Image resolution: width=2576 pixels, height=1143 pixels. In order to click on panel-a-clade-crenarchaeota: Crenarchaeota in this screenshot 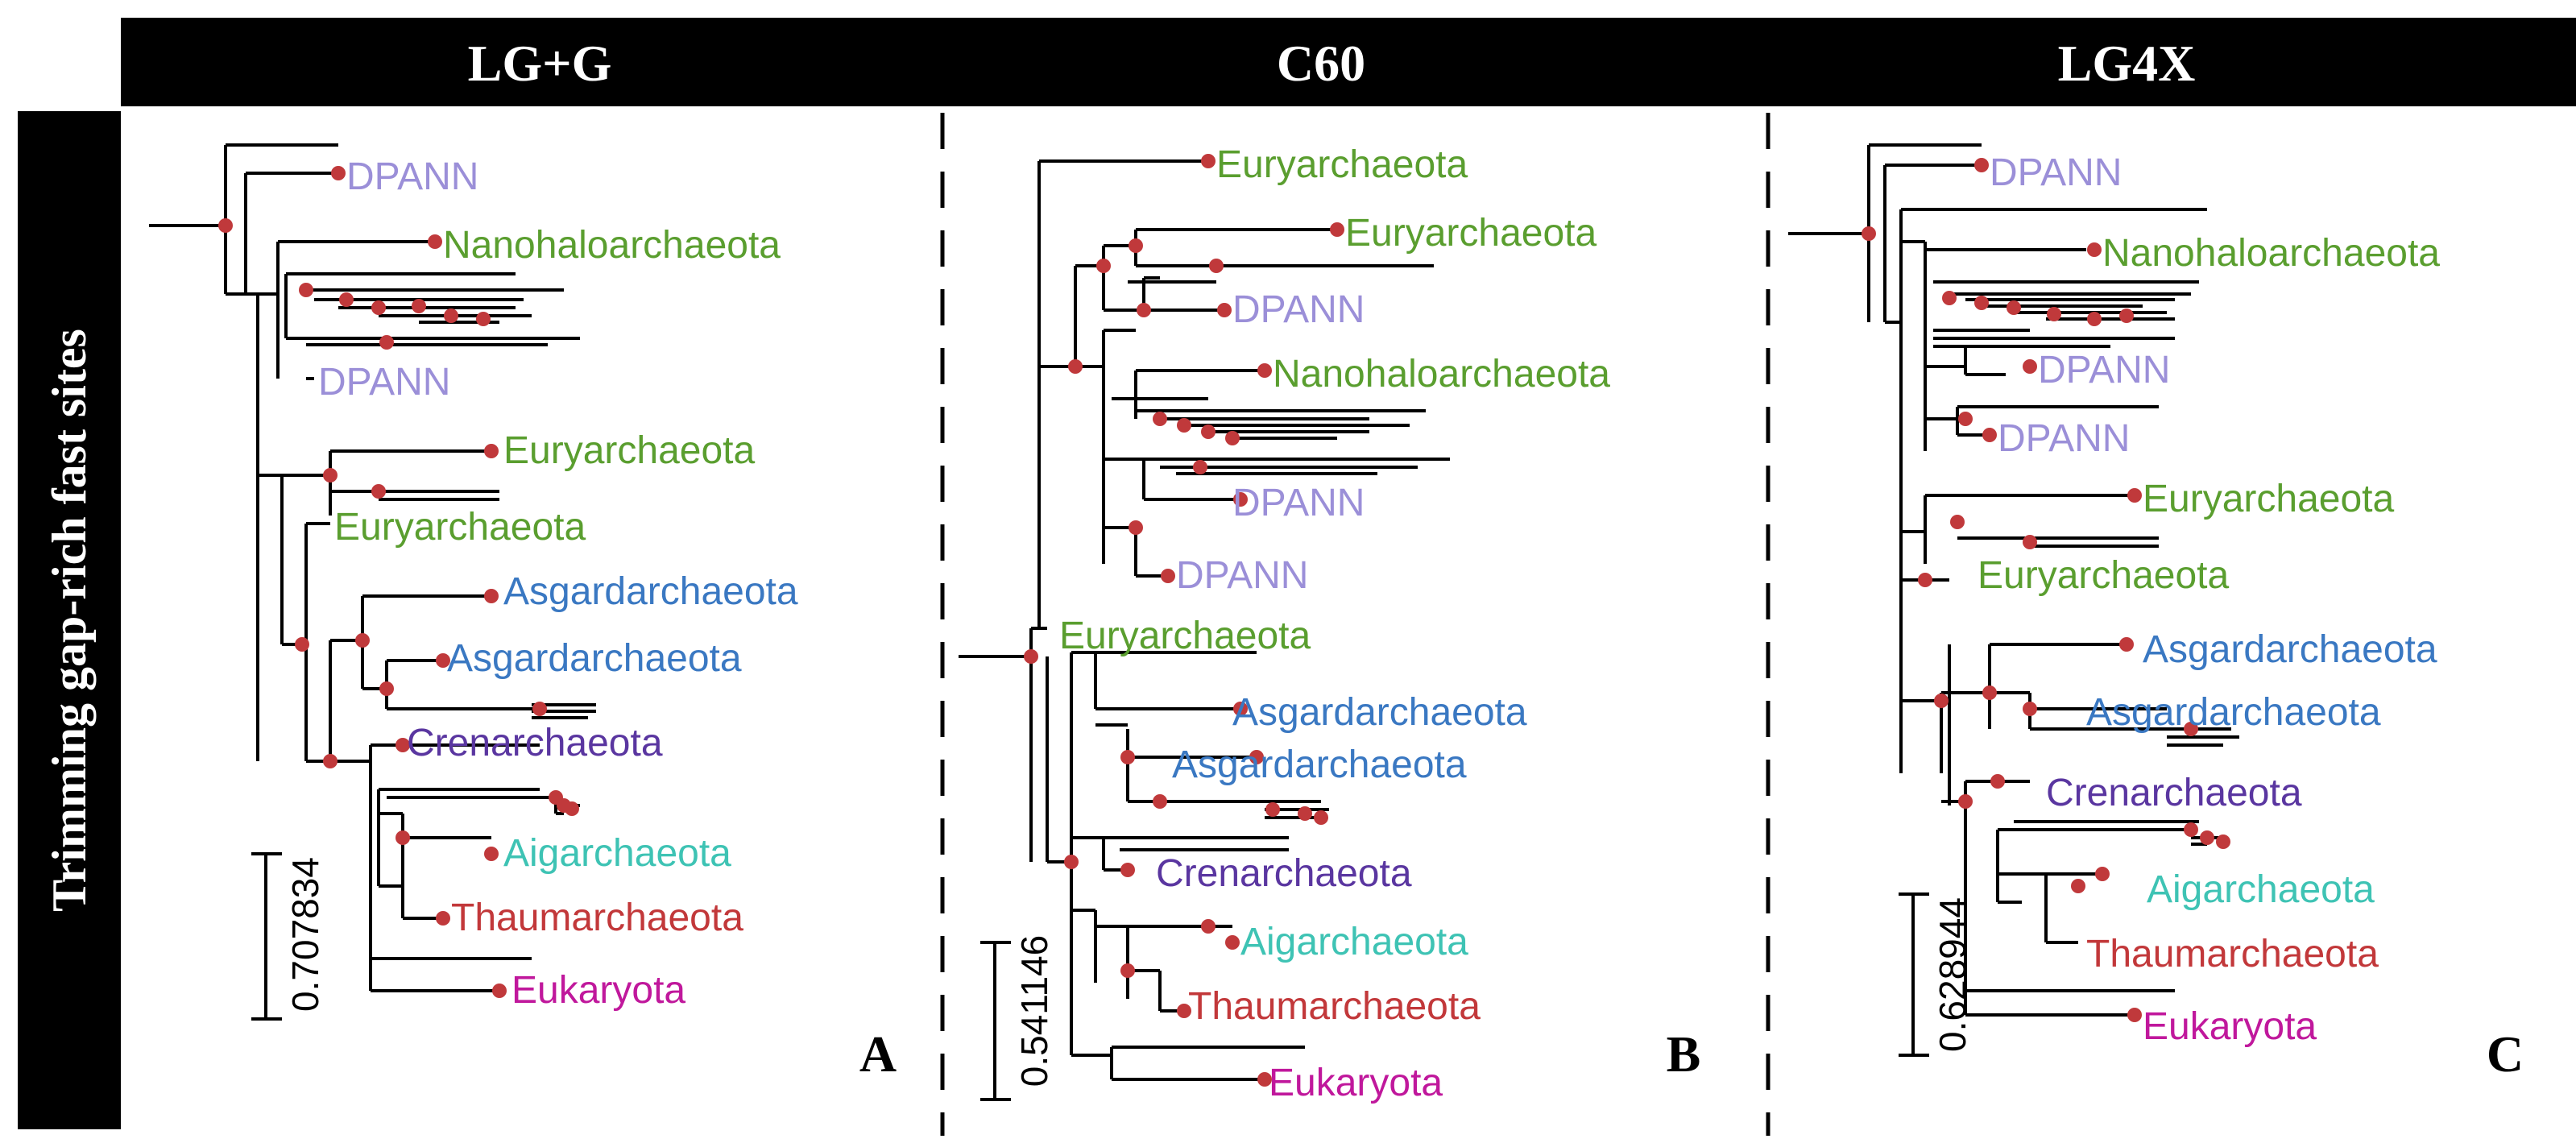, I will do `click(535, 743)`.